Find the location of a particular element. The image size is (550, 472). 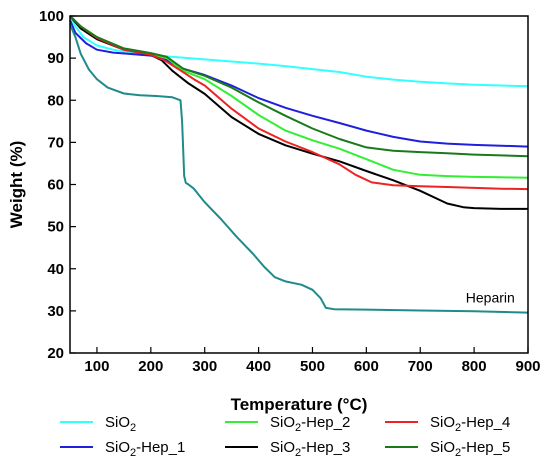

legend-label-hep1: SiO2-Hep_1 is located at coordinates (145, 449).